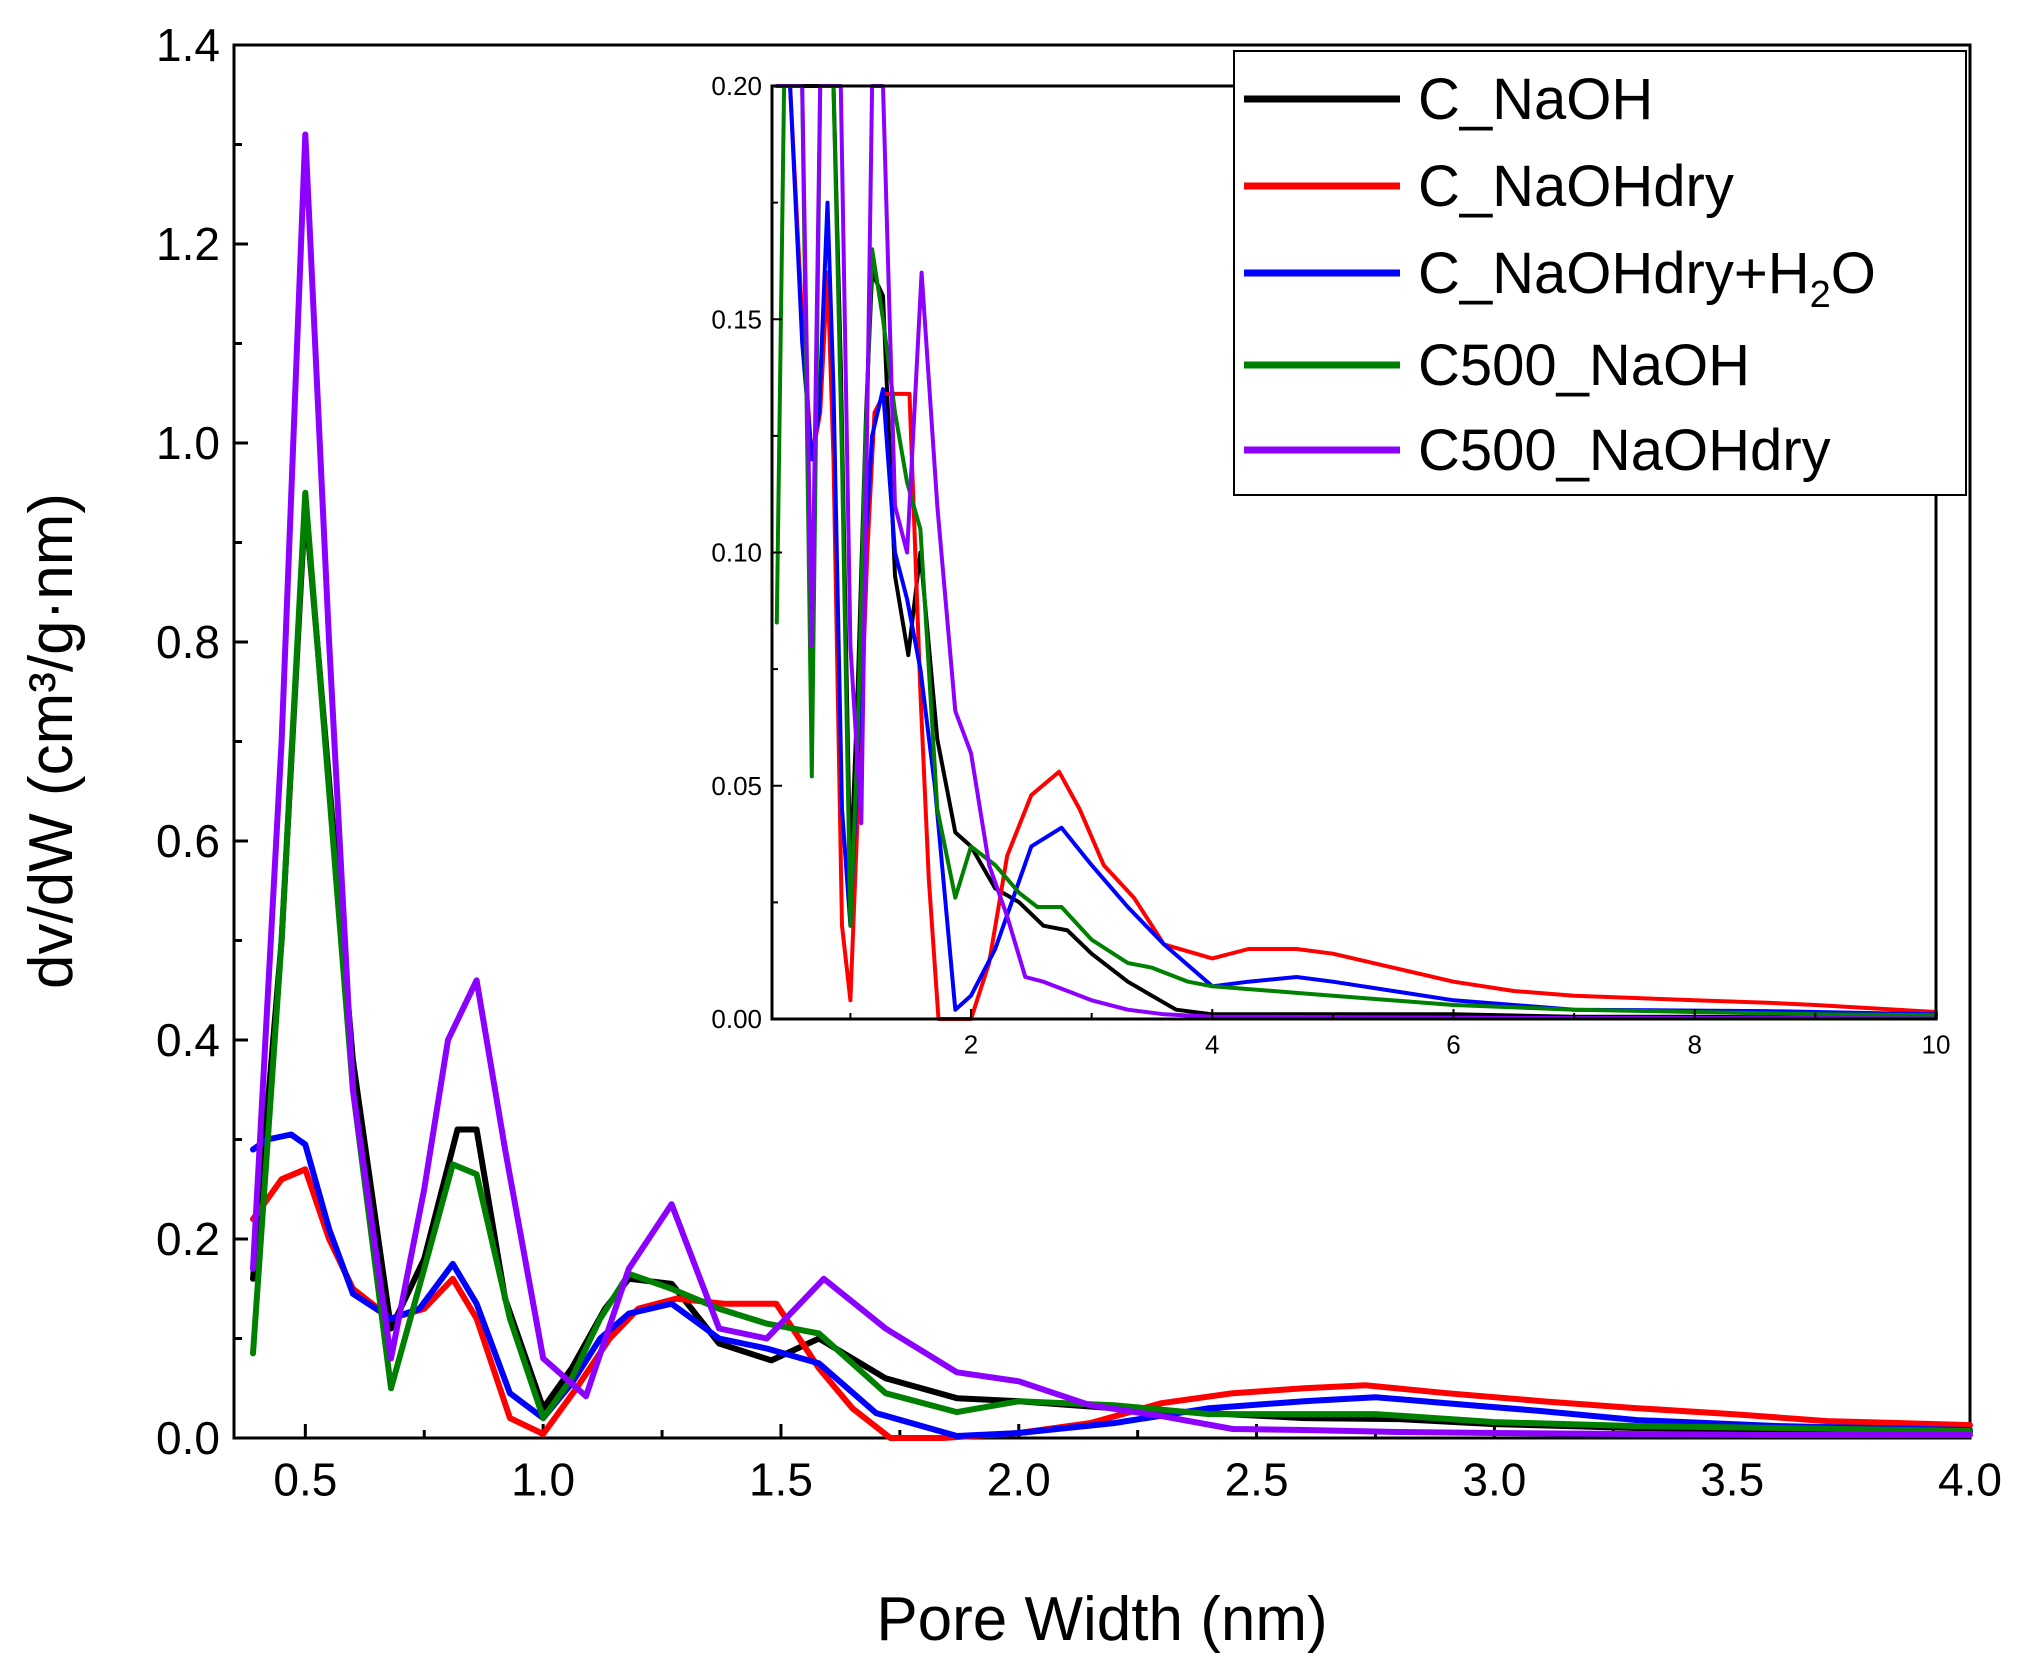 The width and height of the screenshot is (2019, 1658). What do you see at coordinates (1584, 365) in the screenshot?
I see `legend-label-c500-naoh: C500_NaOH` at bounding box center [1584, 365].